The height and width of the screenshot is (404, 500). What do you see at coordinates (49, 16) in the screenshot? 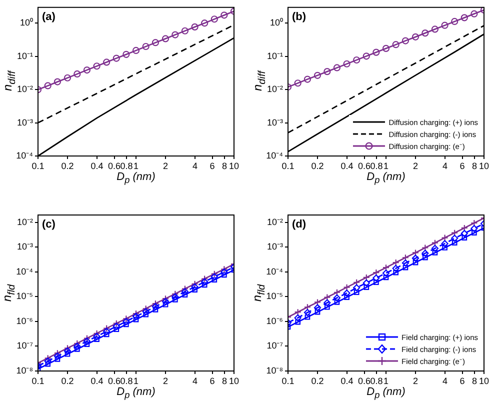
I see `annotation: (a)` at bounding box center [49, 16].